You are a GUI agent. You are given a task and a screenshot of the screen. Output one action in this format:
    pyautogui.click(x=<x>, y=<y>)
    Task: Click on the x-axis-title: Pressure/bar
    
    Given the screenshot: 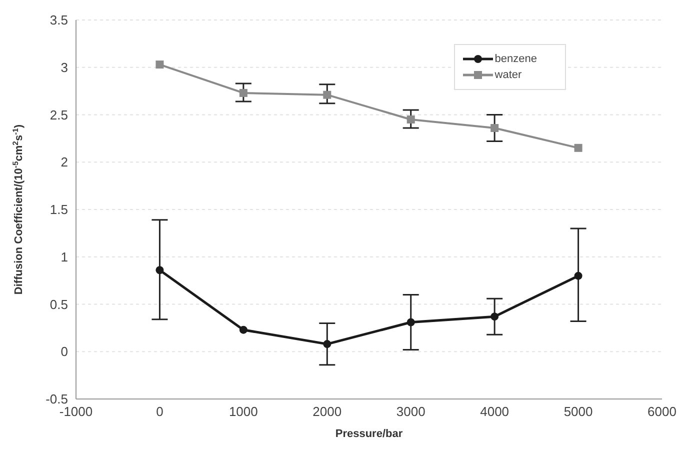 What is the action you would take?
    pyautogui.click(x=369, y=434)
    